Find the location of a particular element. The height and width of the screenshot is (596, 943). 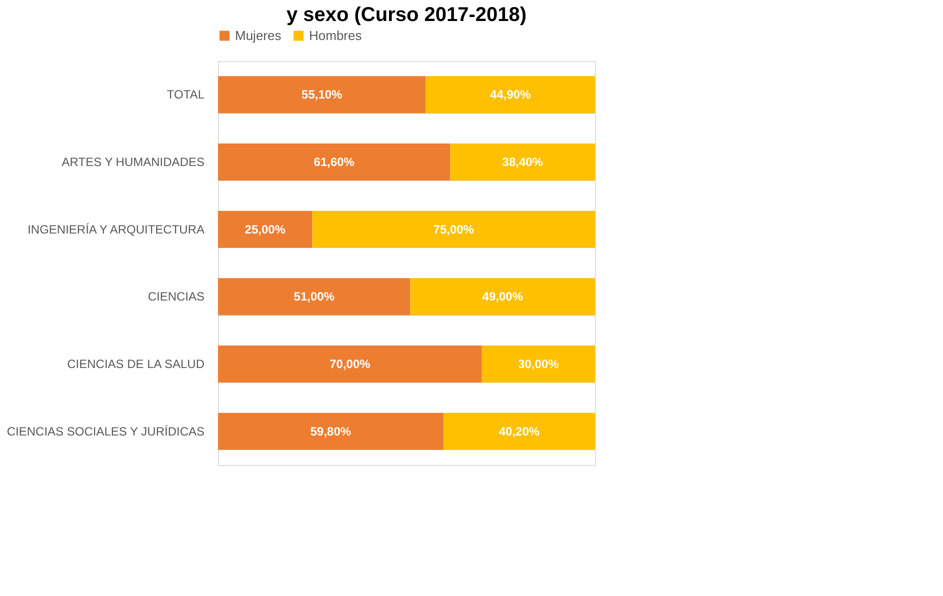

legend-label: Mujeres is located at coordinates (258, 35).